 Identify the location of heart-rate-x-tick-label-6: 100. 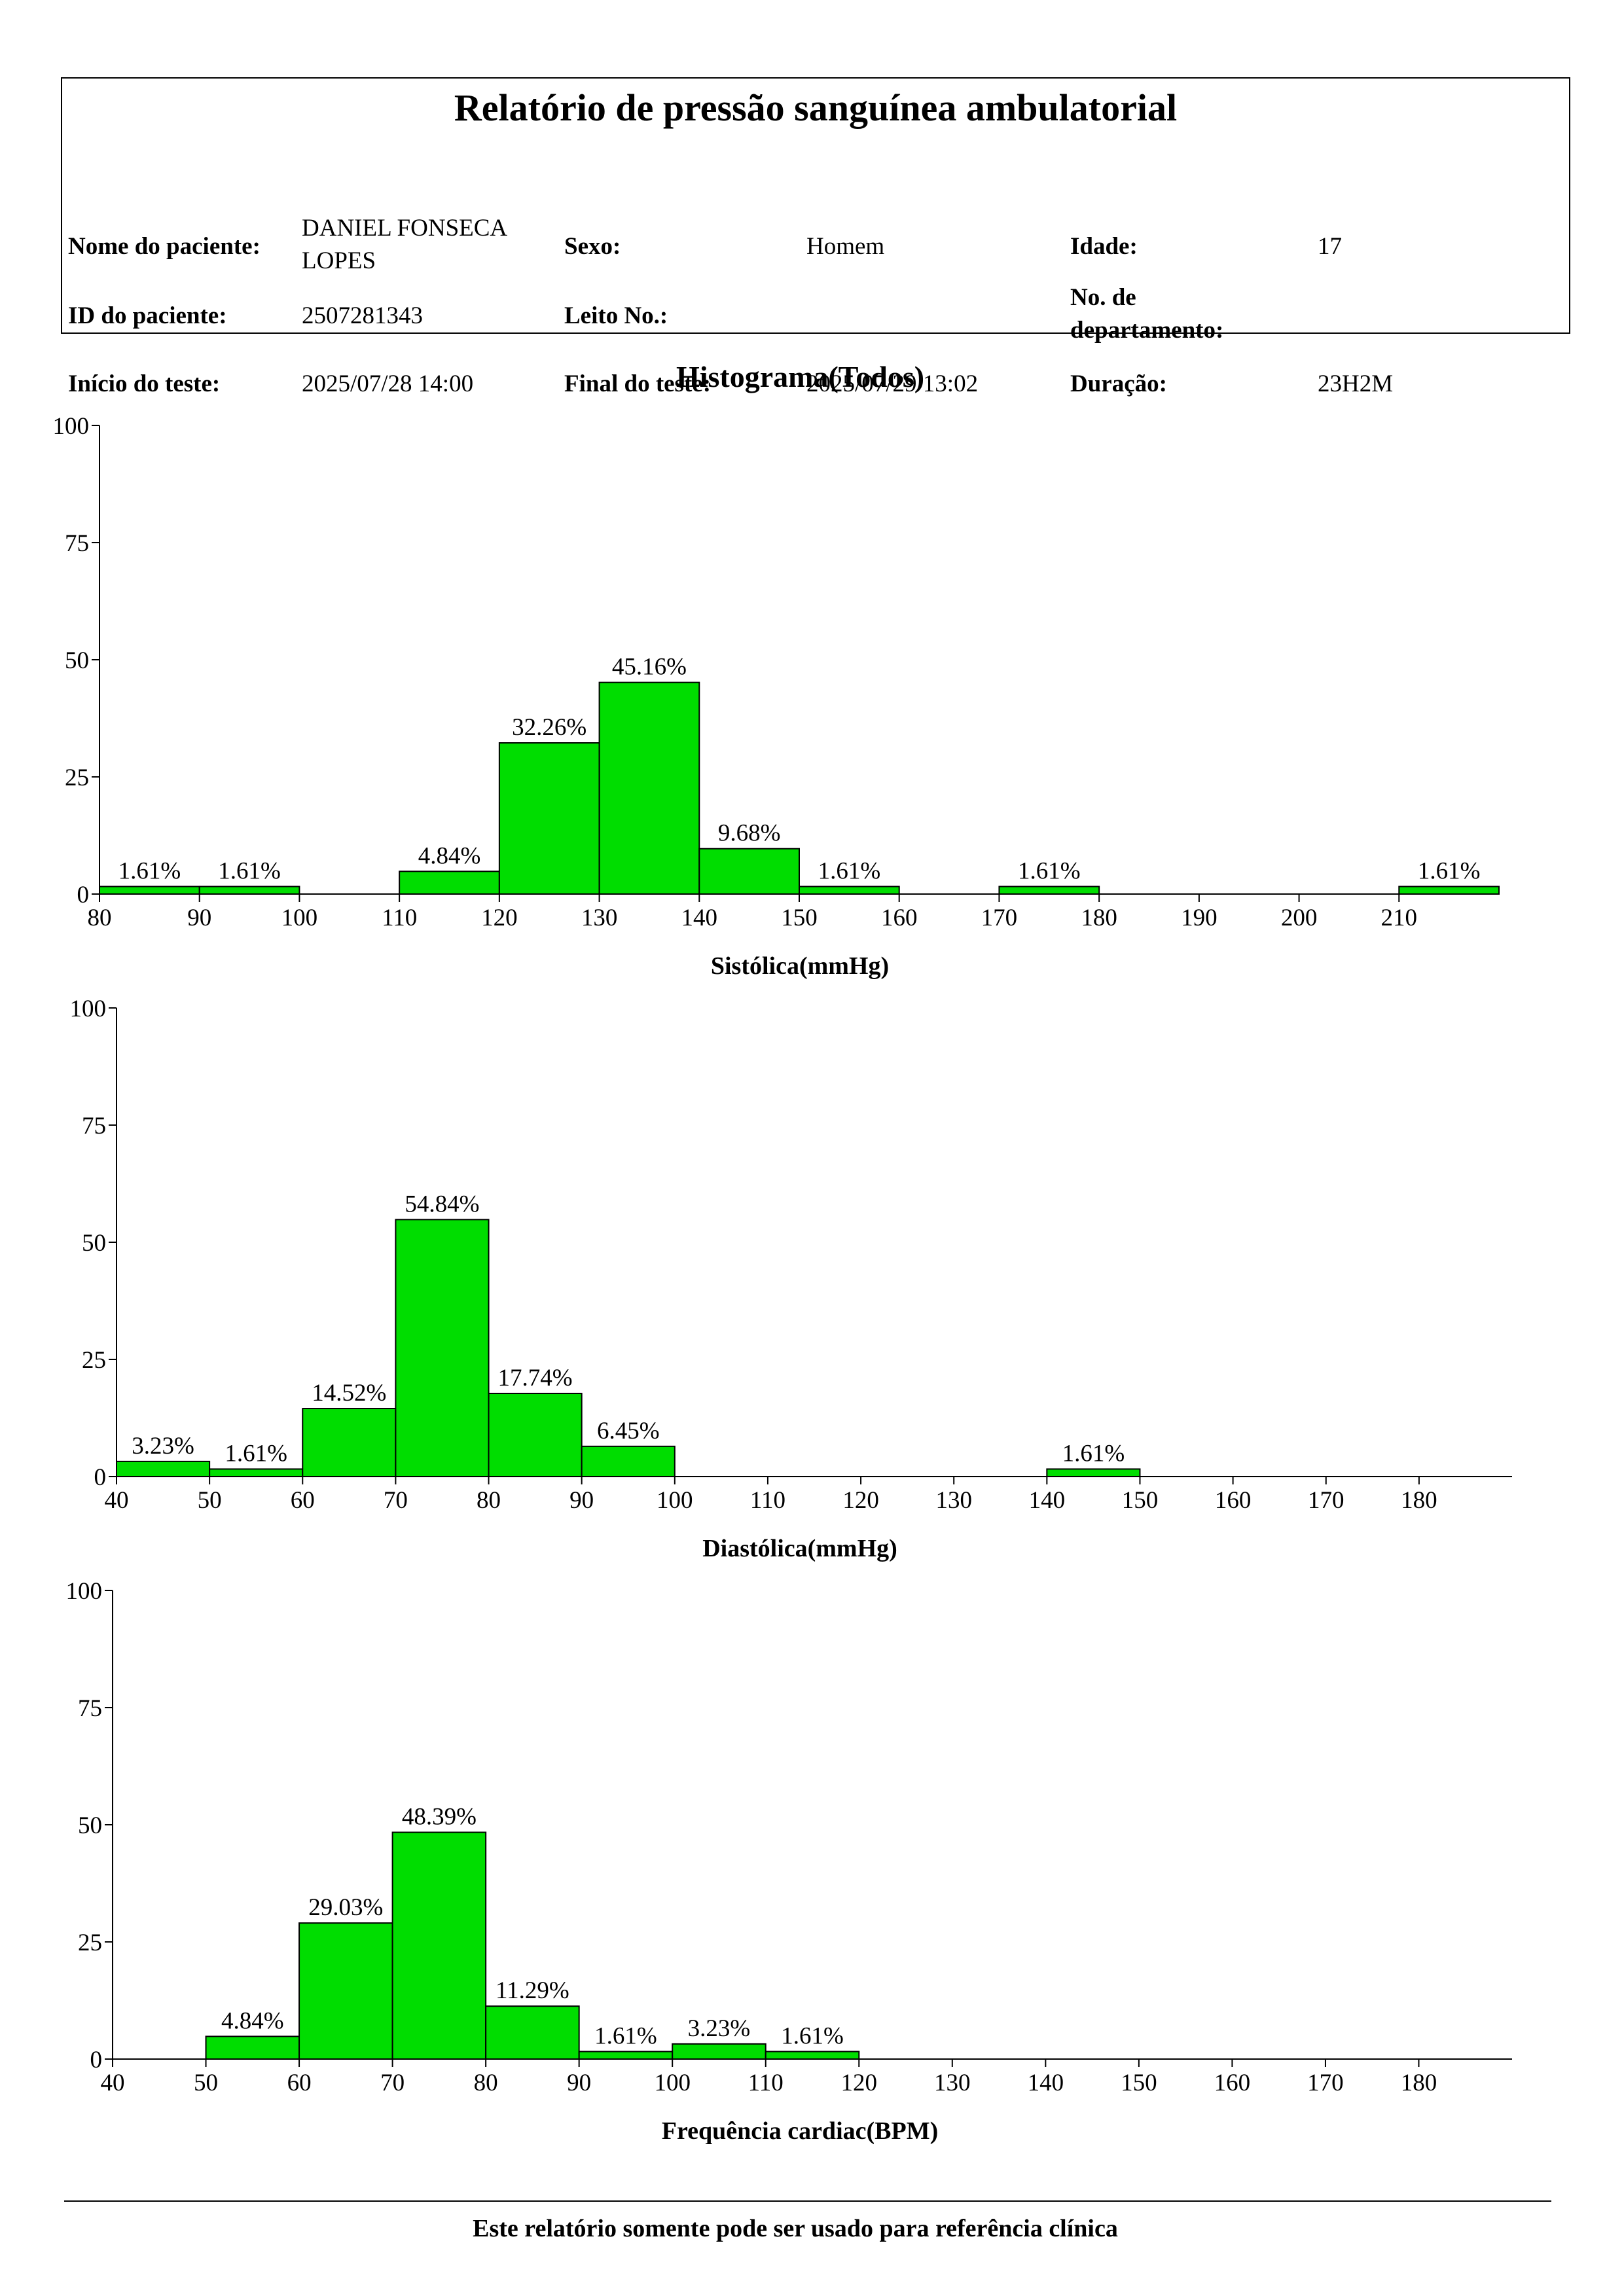
(672, 2083).